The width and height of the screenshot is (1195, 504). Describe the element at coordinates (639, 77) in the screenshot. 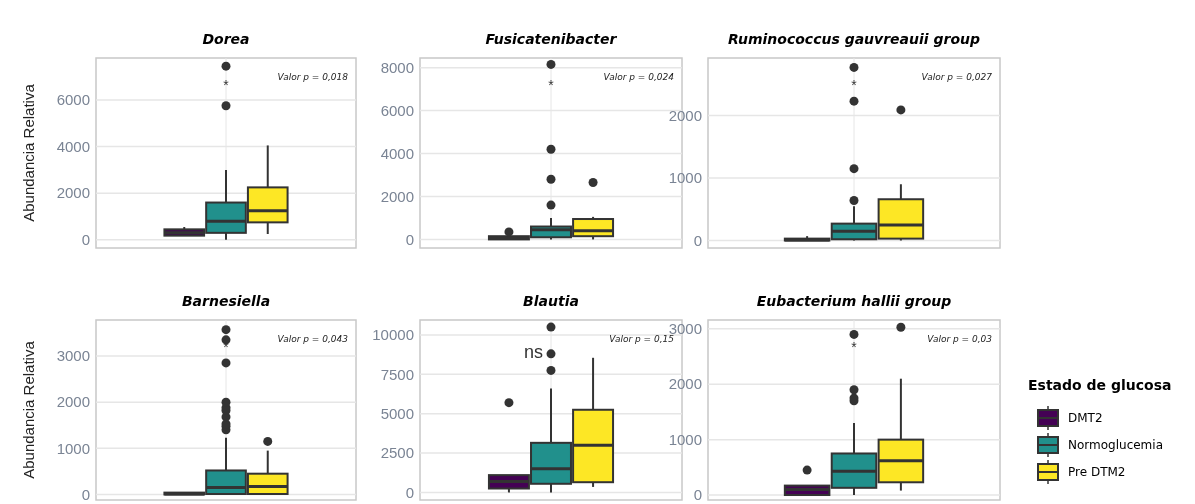

I see `annotation: Valor p = 0,024` at that location.